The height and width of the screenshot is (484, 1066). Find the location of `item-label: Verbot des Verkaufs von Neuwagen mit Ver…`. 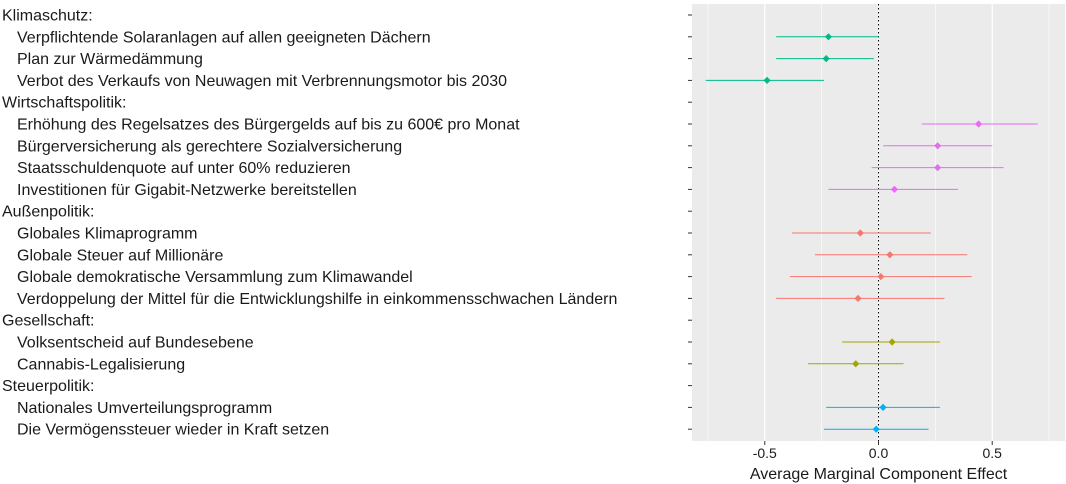

item-label: Verbot des Verkaufs von Neuwagen mit Ver… is located at coordinates (262, 81).